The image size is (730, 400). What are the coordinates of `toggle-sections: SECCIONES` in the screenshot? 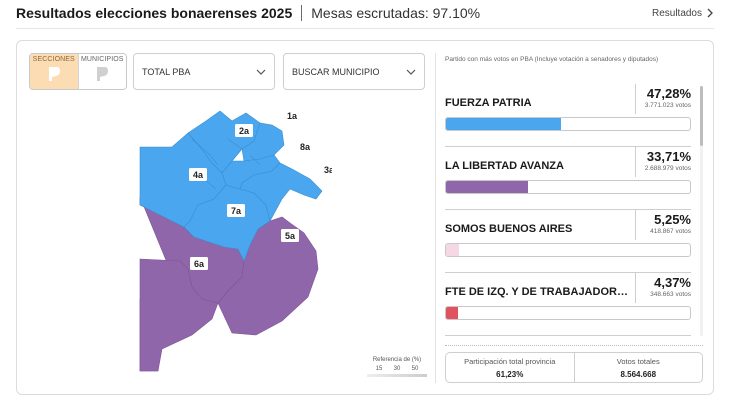 It's located at (54, 71).